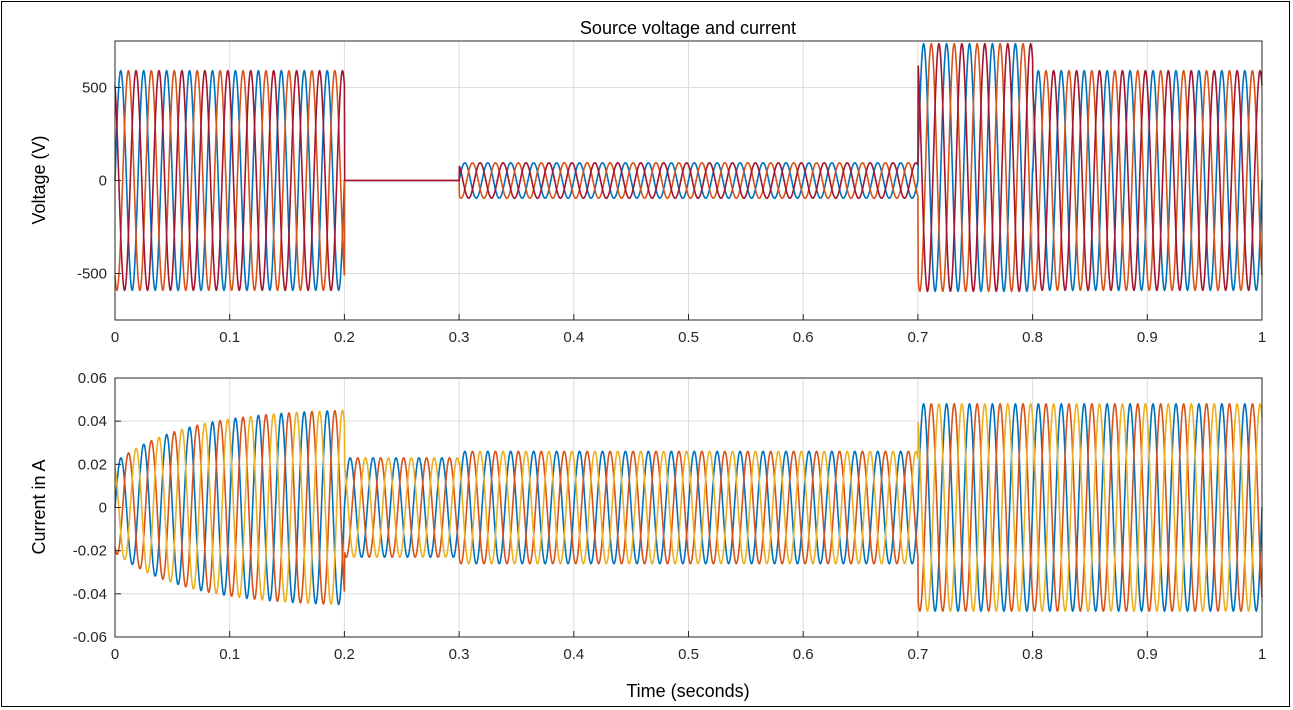 Image resolution: width=1293 pixels, height=710 pixels. What do you see at coordinates (344, 337) in the screenshot?
I see `voltage-xtick-label: 0.2` at bounding box center [344, 337].